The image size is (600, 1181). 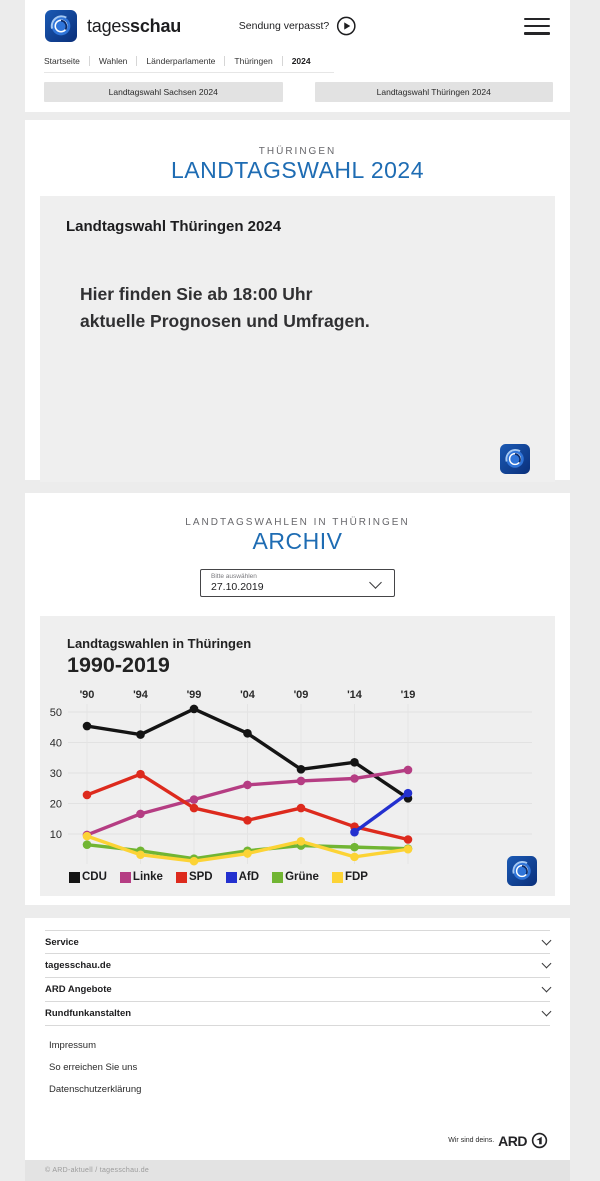 What do you see at coordinates (253, 61) in the screenshot?
I see `breadcrumb-thueringen: Thüringen` at bounding box center [253, 61].